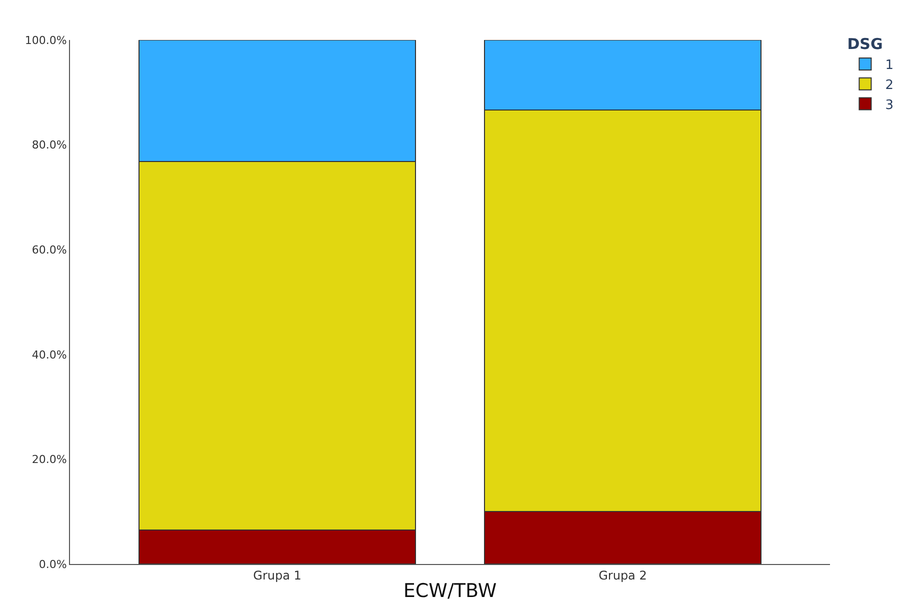 The width and height of the screenshot is (911, 614). Describe the element at coordinates (49, 355) in the screenshot. I see `y-tick-label: 40.0%` at that location.